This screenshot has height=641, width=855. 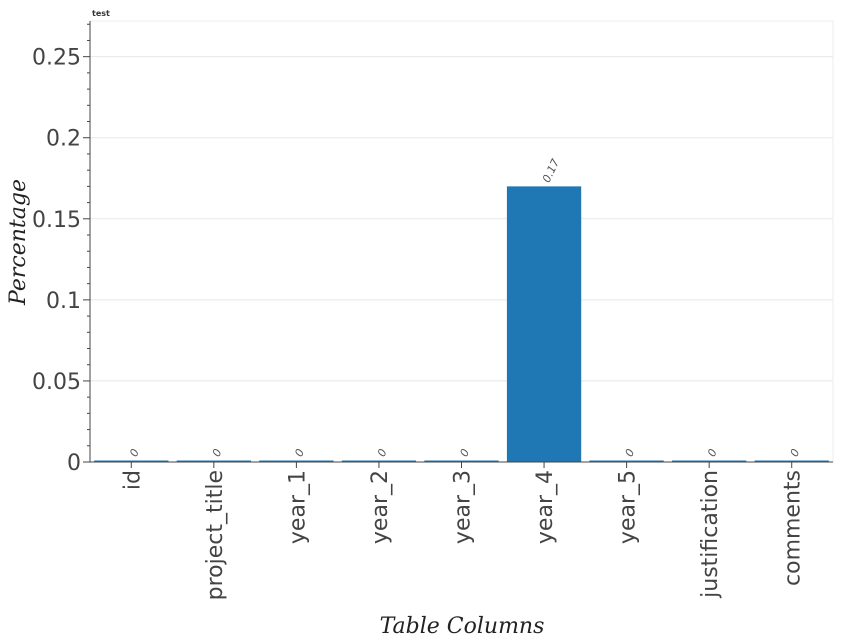 I want to click on x-tick-label: year_1, so click(x=297, y=507).